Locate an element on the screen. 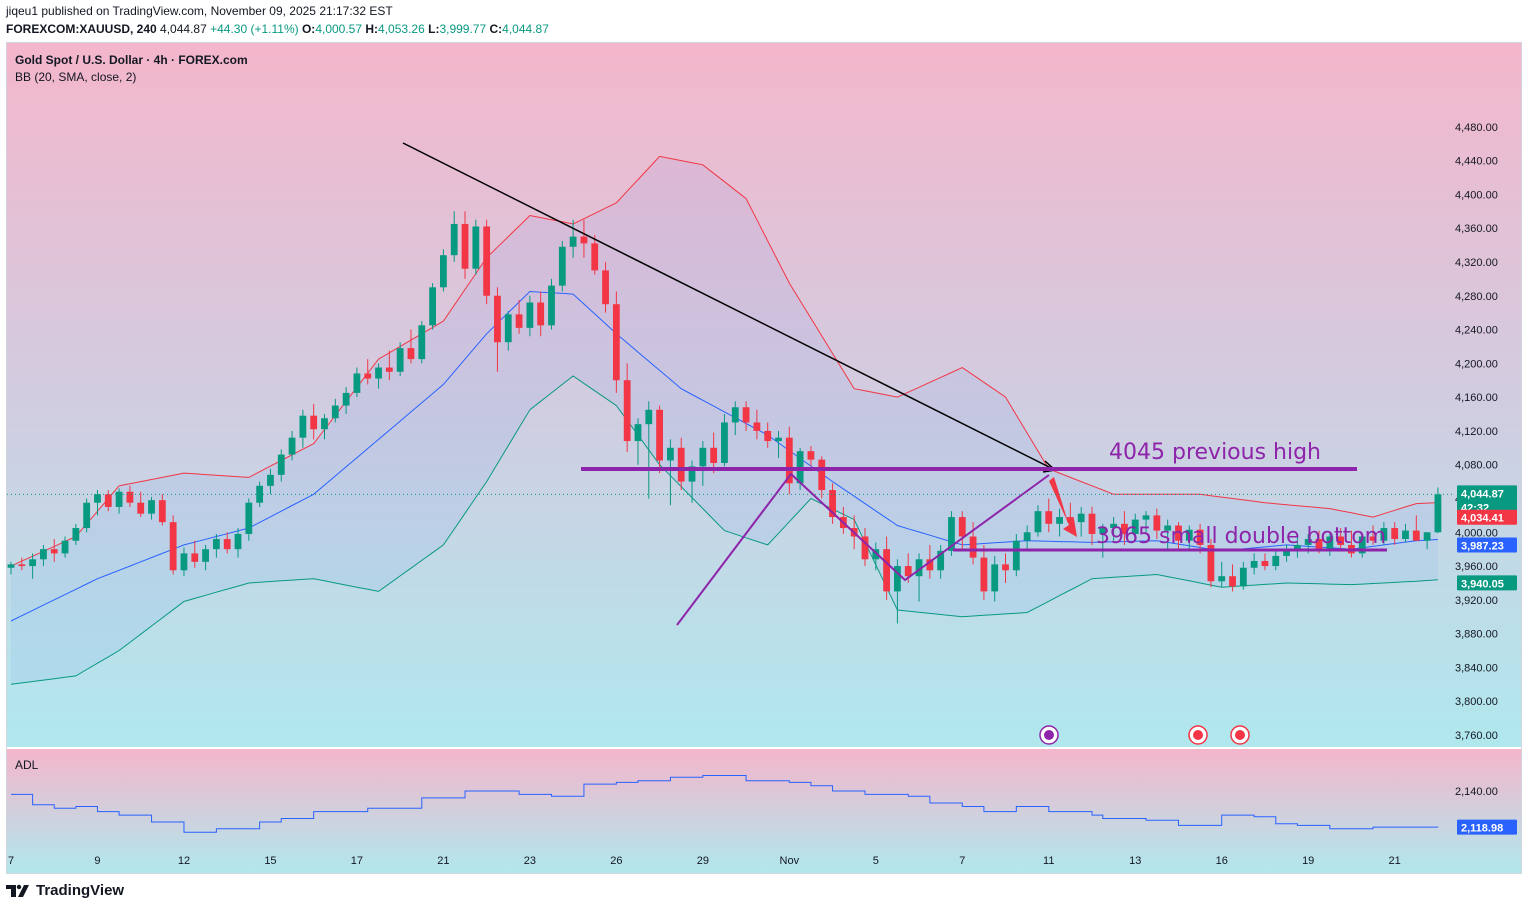 Image resolution: width=1528 pixels, height=911 pixels. support-annotation: 3965 small double bottom is located at coordinates (1241, 536).